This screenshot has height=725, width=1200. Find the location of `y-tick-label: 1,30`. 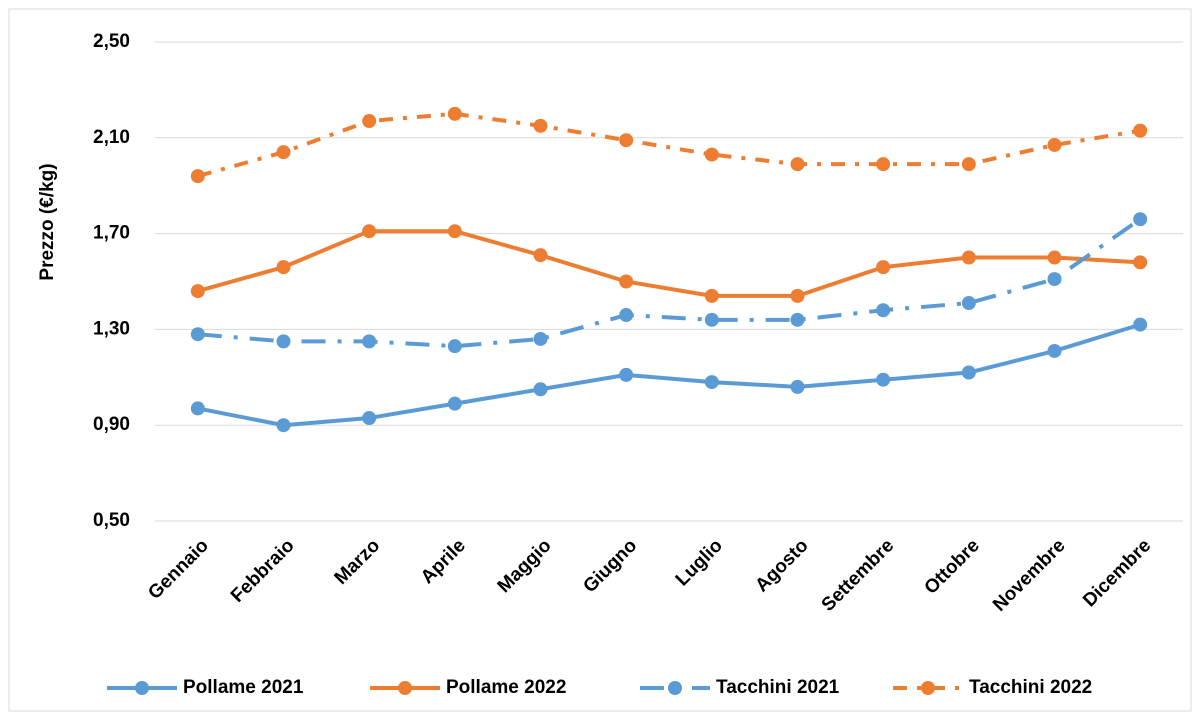

y-tick-label: 1,30 is located at coordinates (111, 328).